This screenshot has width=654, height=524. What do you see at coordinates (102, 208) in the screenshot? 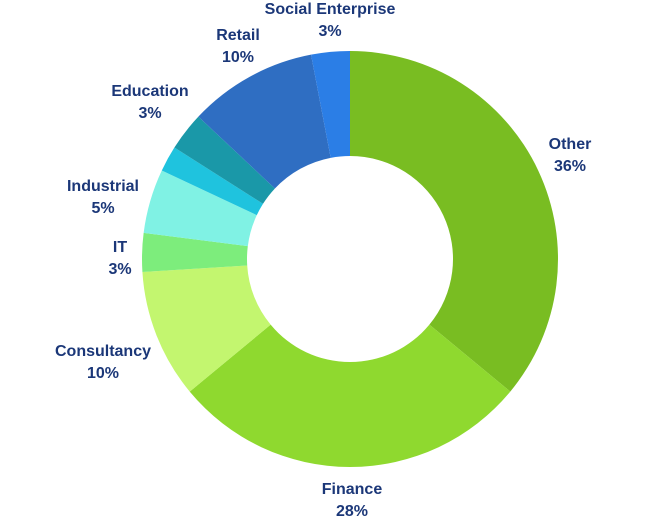
I see `value-label: 5%` at bounding box center [102, 208].